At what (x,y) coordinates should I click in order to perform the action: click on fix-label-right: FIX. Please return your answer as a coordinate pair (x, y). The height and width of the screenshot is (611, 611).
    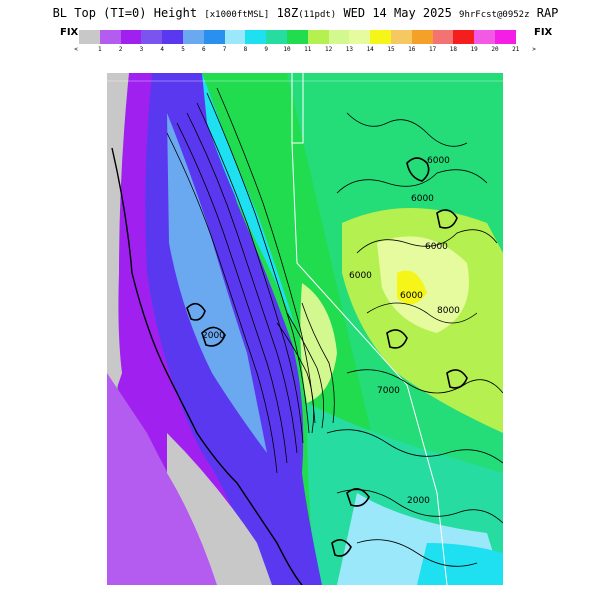
    Looking at the image, I should click on (543, 32).